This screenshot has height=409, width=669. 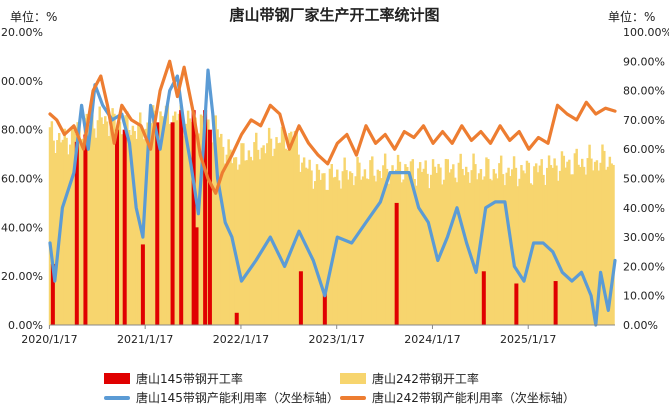 What do you see at coordinates (189, 379) in the screenshot?
I see `legend-label: 唐山145带钢开工率` at bounding box center [189, 379].